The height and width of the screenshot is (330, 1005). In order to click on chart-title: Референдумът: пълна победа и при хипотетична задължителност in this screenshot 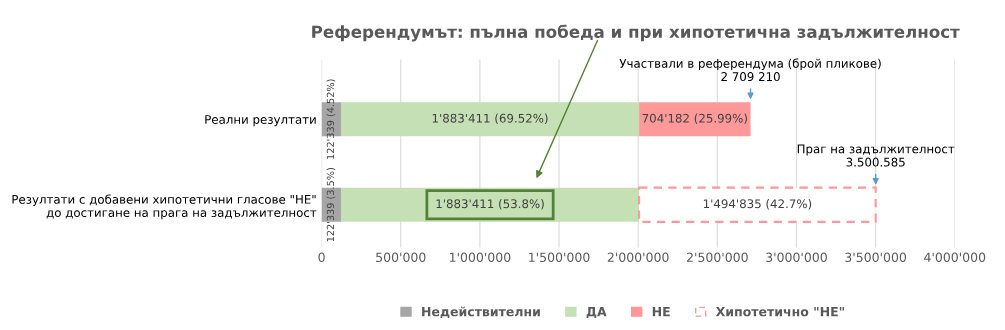, I will do `click(636, 33)`.